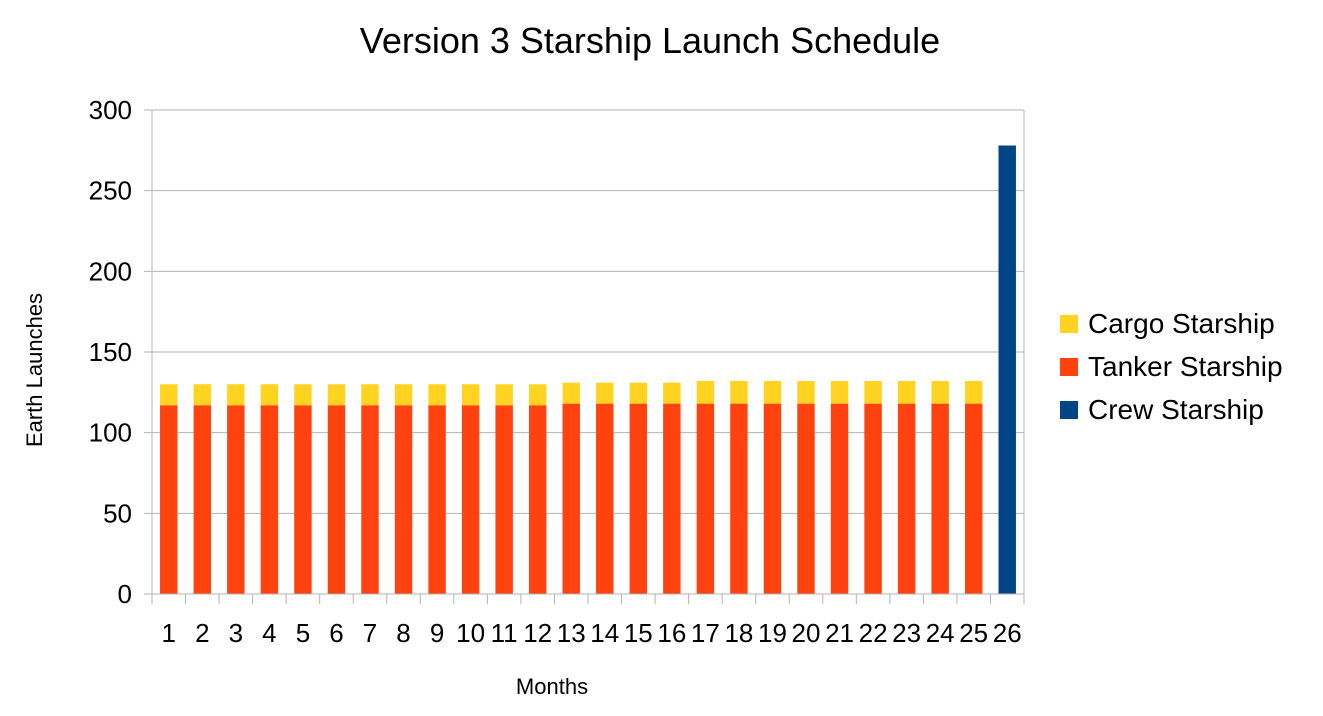 This screenshot has height=716, width=1323. Describe the element at coordinates (110, 433) in the screenshot. I see `y-tick-label: 100` at that location.